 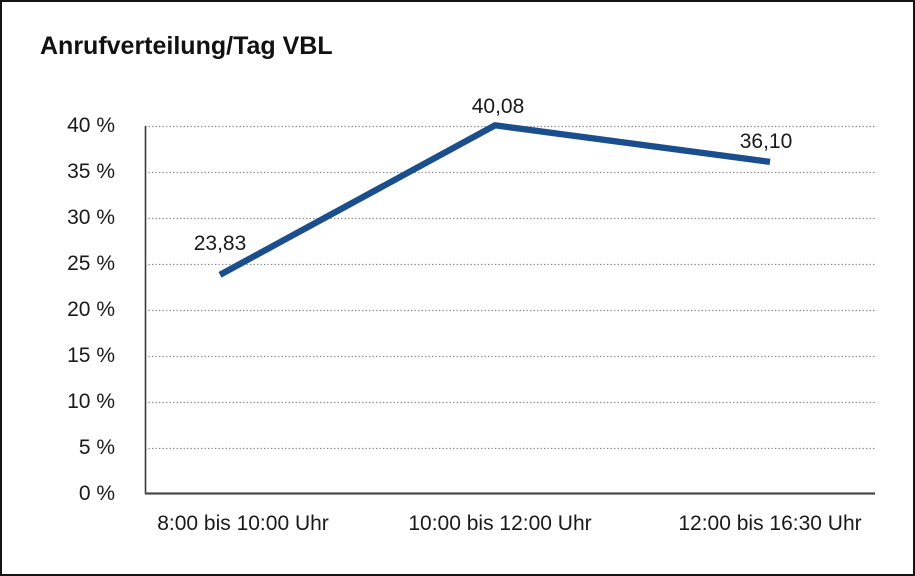 What do you see at coordinates (96, 447) in the screenshot?
I see `y-axis-tick-label: 5 %` at bounding box center [96, 447].